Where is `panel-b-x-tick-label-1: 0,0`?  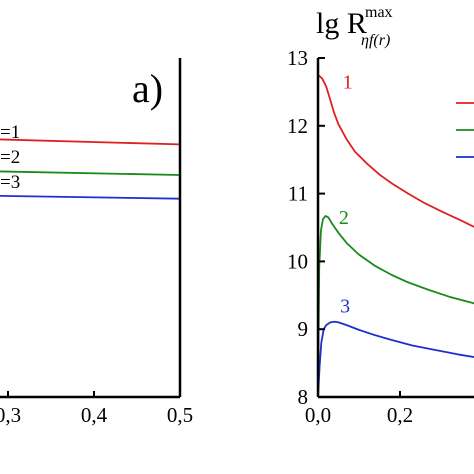
panel-b-x-tick-label-1: 0,0 is located at coordinates (318, 415).